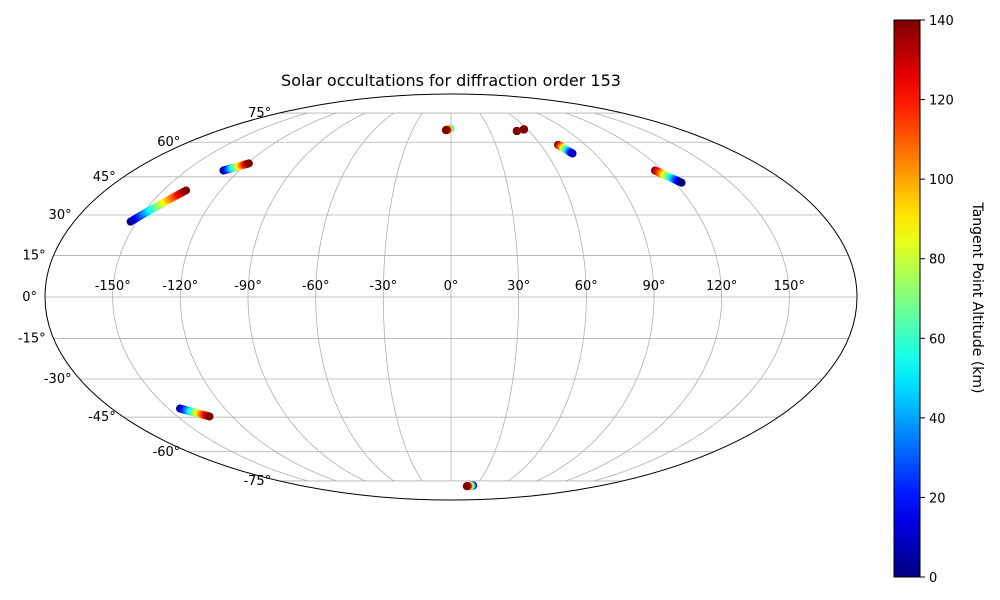  I want to click on lon-tick-label: 60°, so click(586, 286).